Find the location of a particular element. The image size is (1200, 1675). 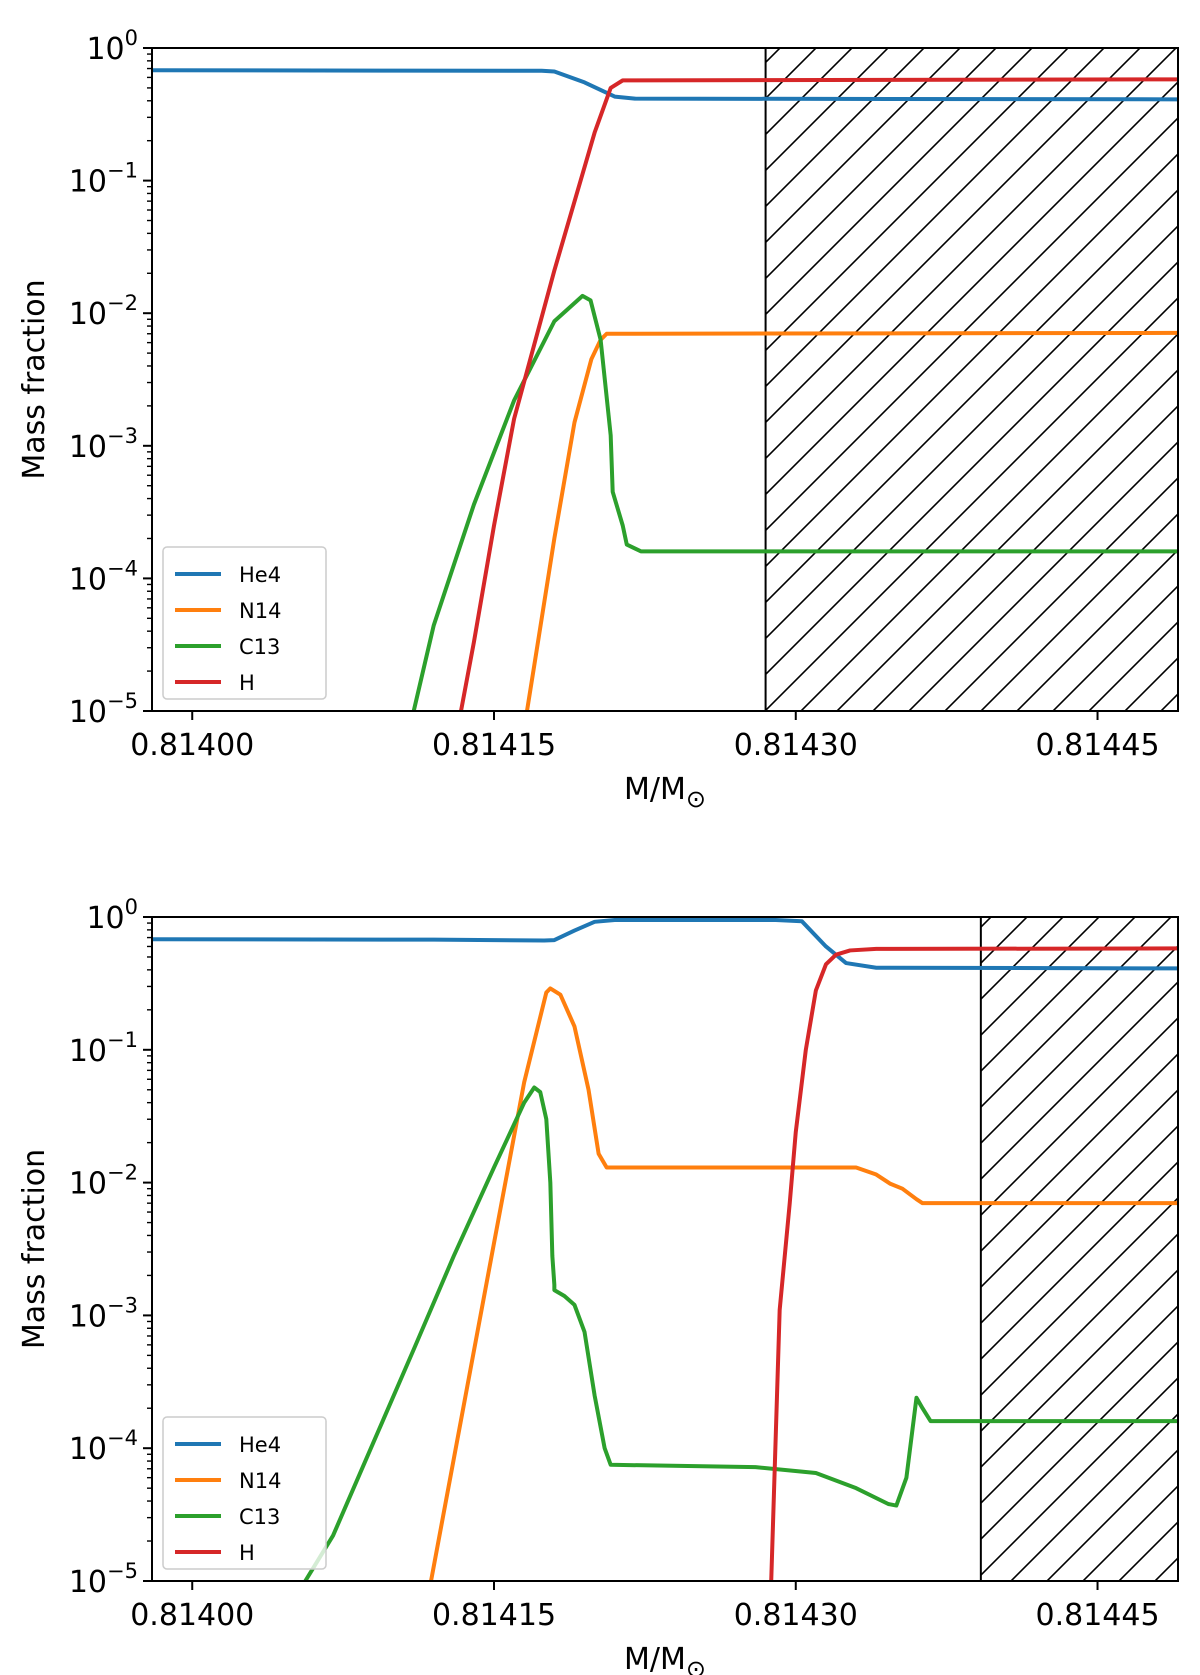

series-line-n14 is located at coordinates (851, 520).